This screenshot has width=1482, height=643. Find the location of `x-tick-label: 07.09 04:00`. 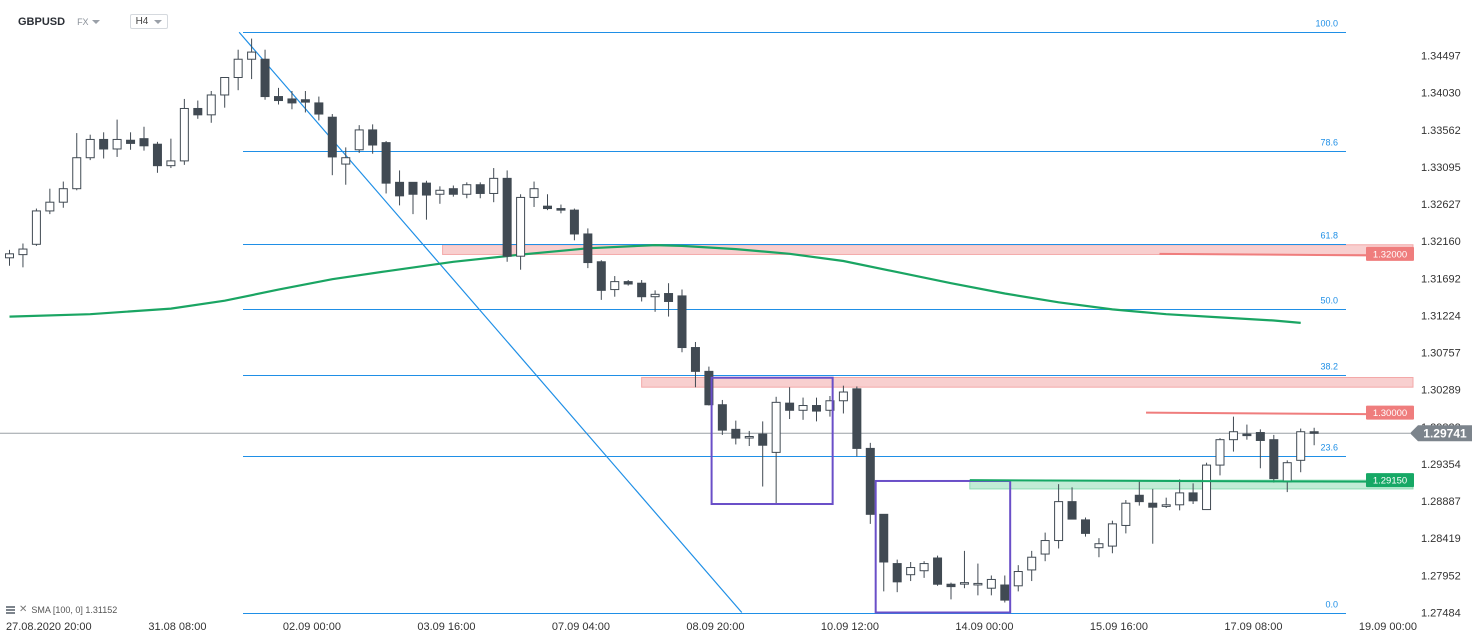

x-tick-label: 07.09 04:00 is located at coordinates (581, 627).